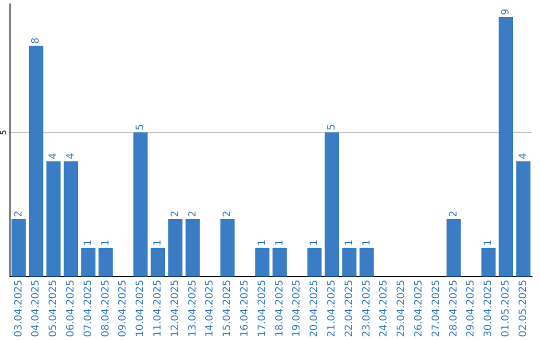 The height and width of the screenshot is (340, 540). I want to click on x-tick-label: 05.04.2025, so click(54, 309).